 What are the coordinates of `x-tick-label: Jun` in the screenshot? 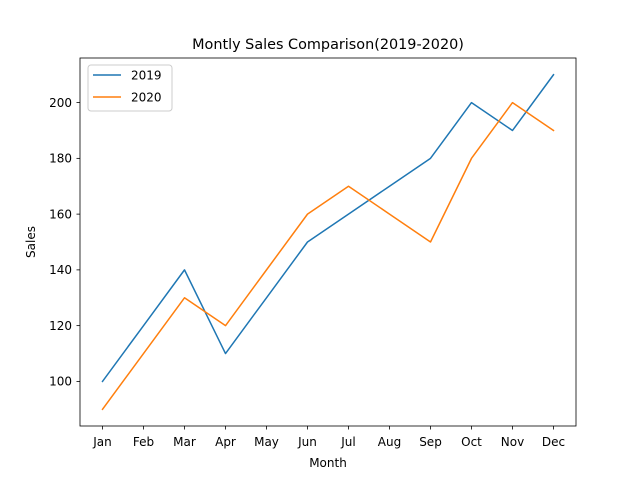 It's located at (307, 442).